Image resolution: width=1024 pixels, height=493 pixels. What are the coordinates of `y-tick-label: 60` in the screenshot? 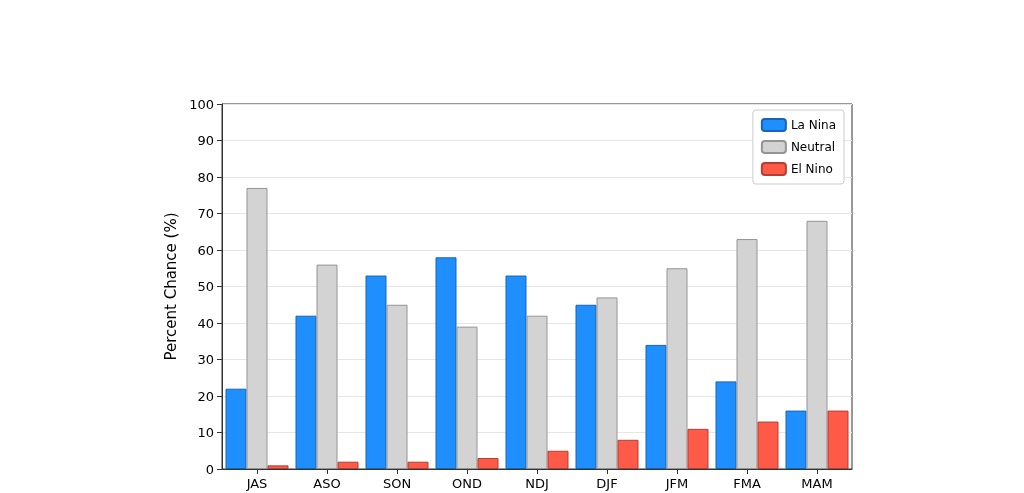 It's located at (205, 250).